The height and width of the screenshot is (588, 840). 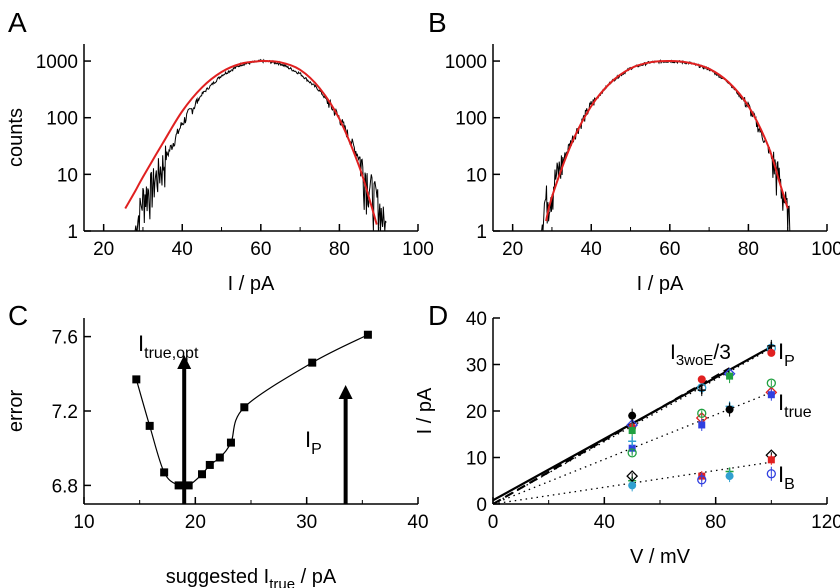 I want to click on y-tick-label: 20, so click(x=476, y=412).